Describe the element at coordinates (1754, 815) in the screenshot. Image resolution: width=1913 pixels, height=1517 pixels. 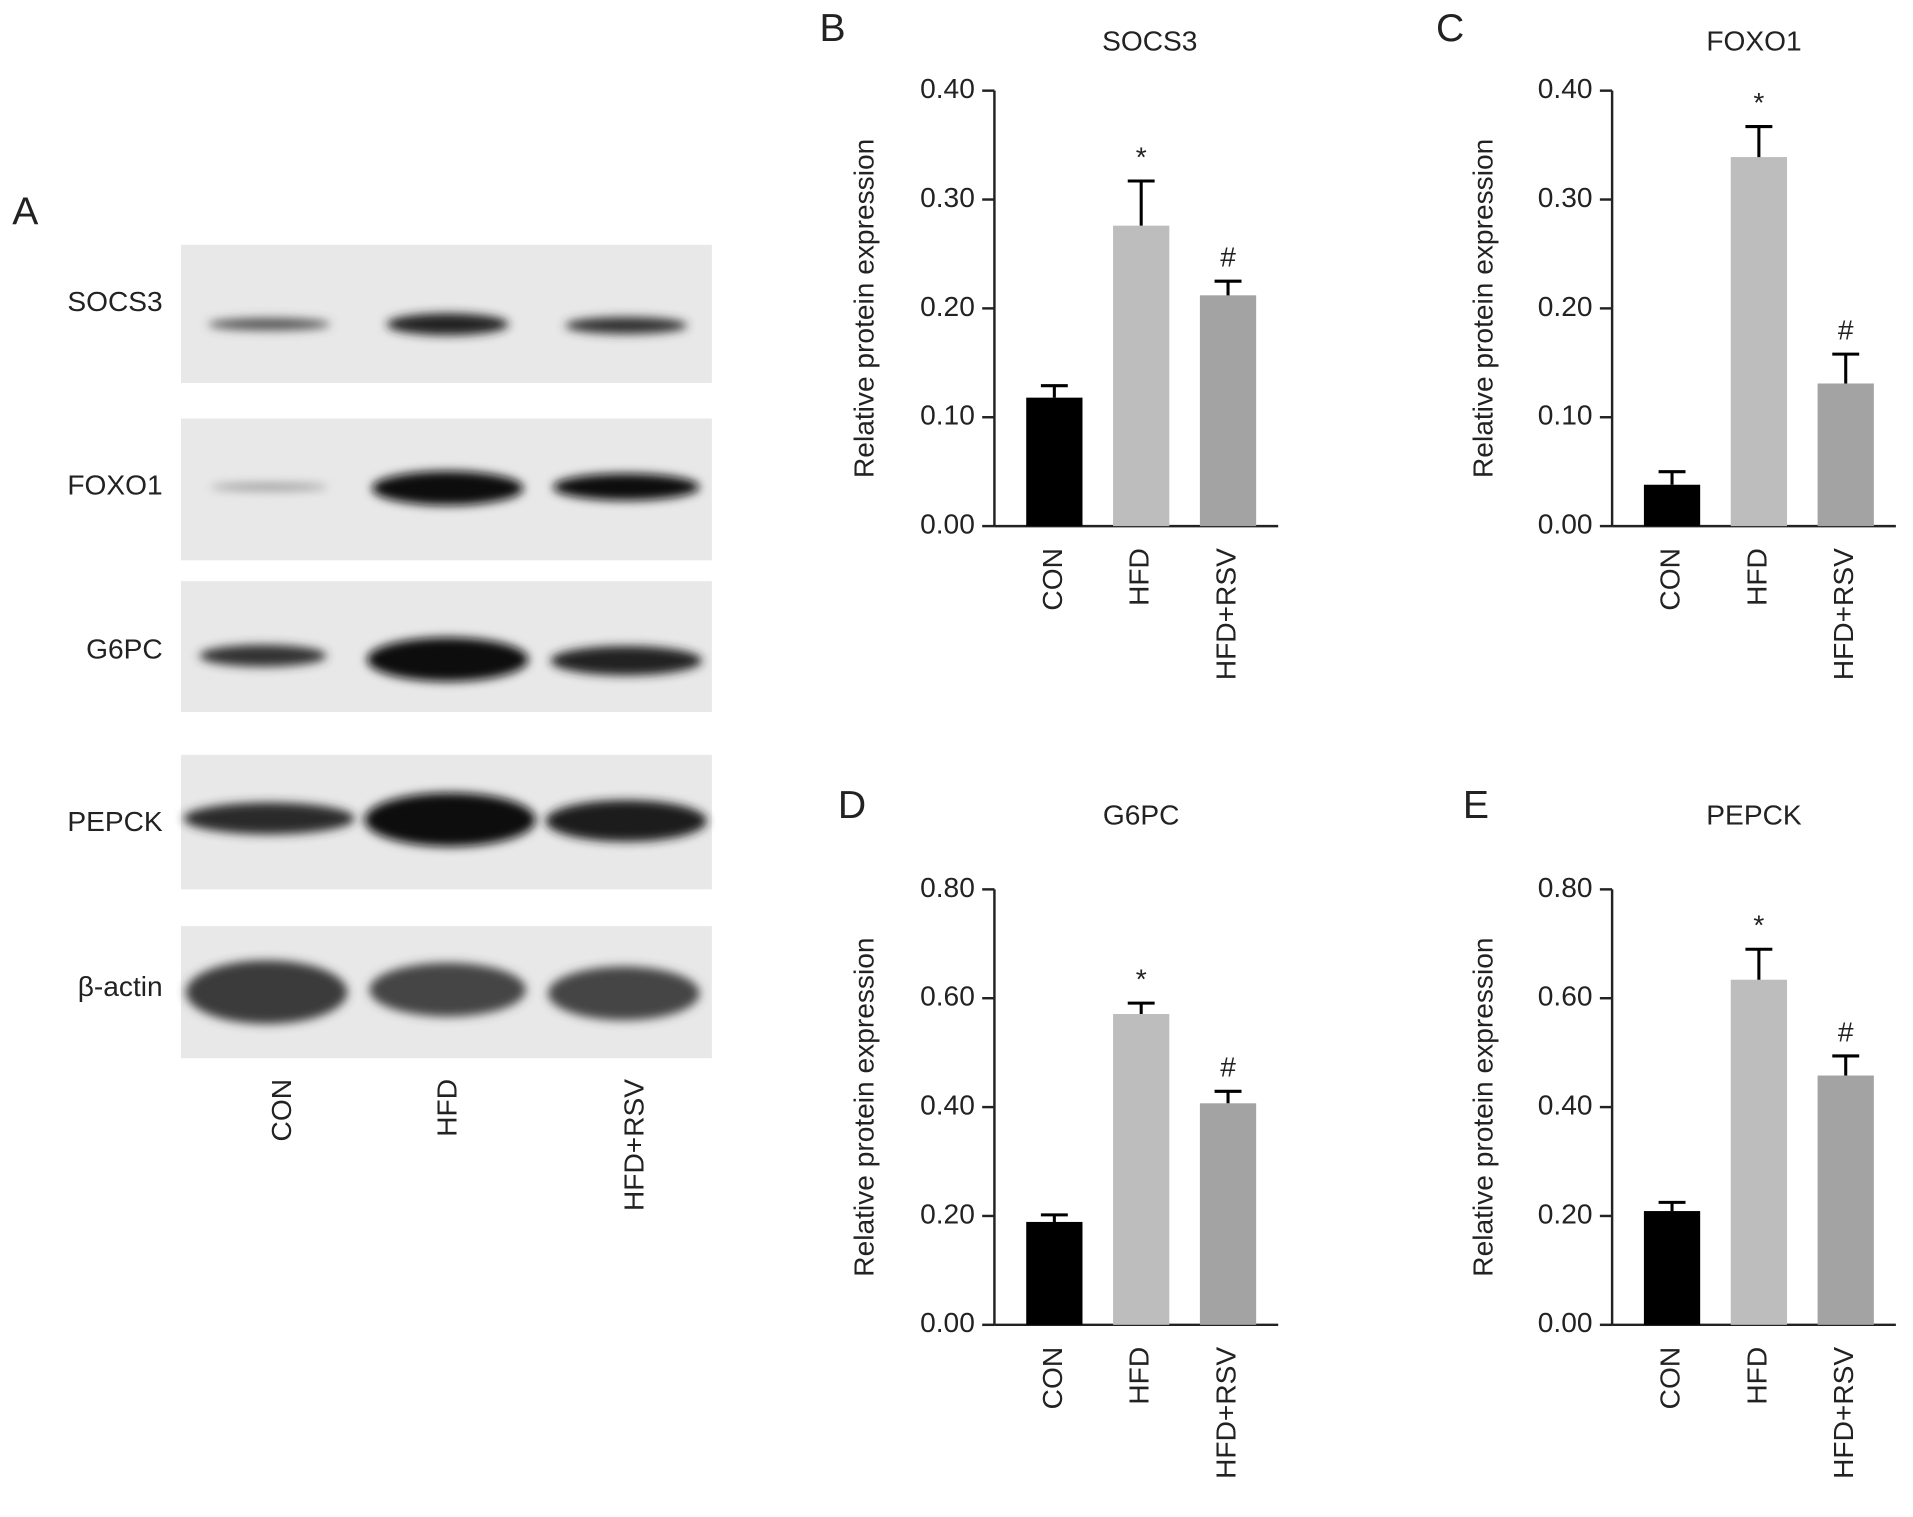
I see `chart-title: PEPCK` at that location.